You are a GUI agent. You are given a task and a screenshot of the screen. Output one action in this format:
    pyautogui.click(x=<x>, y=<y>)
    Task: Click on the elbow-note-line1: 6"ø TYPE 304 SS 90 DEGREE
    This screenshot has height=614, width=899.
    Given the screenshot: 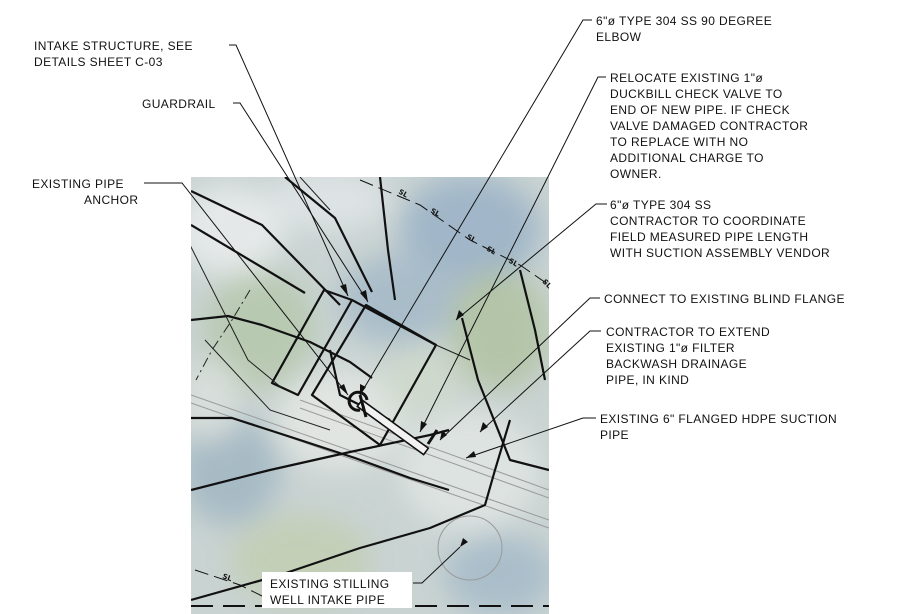 What is the action you would take?
    pyautogui.click(x=684, y=21)
    